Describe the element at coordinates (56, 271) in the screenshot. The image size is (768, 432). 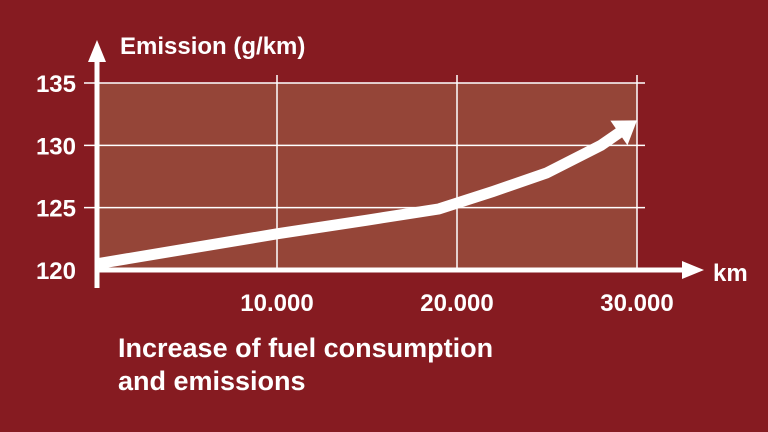
I see `y-tick-label: 120` at that location.